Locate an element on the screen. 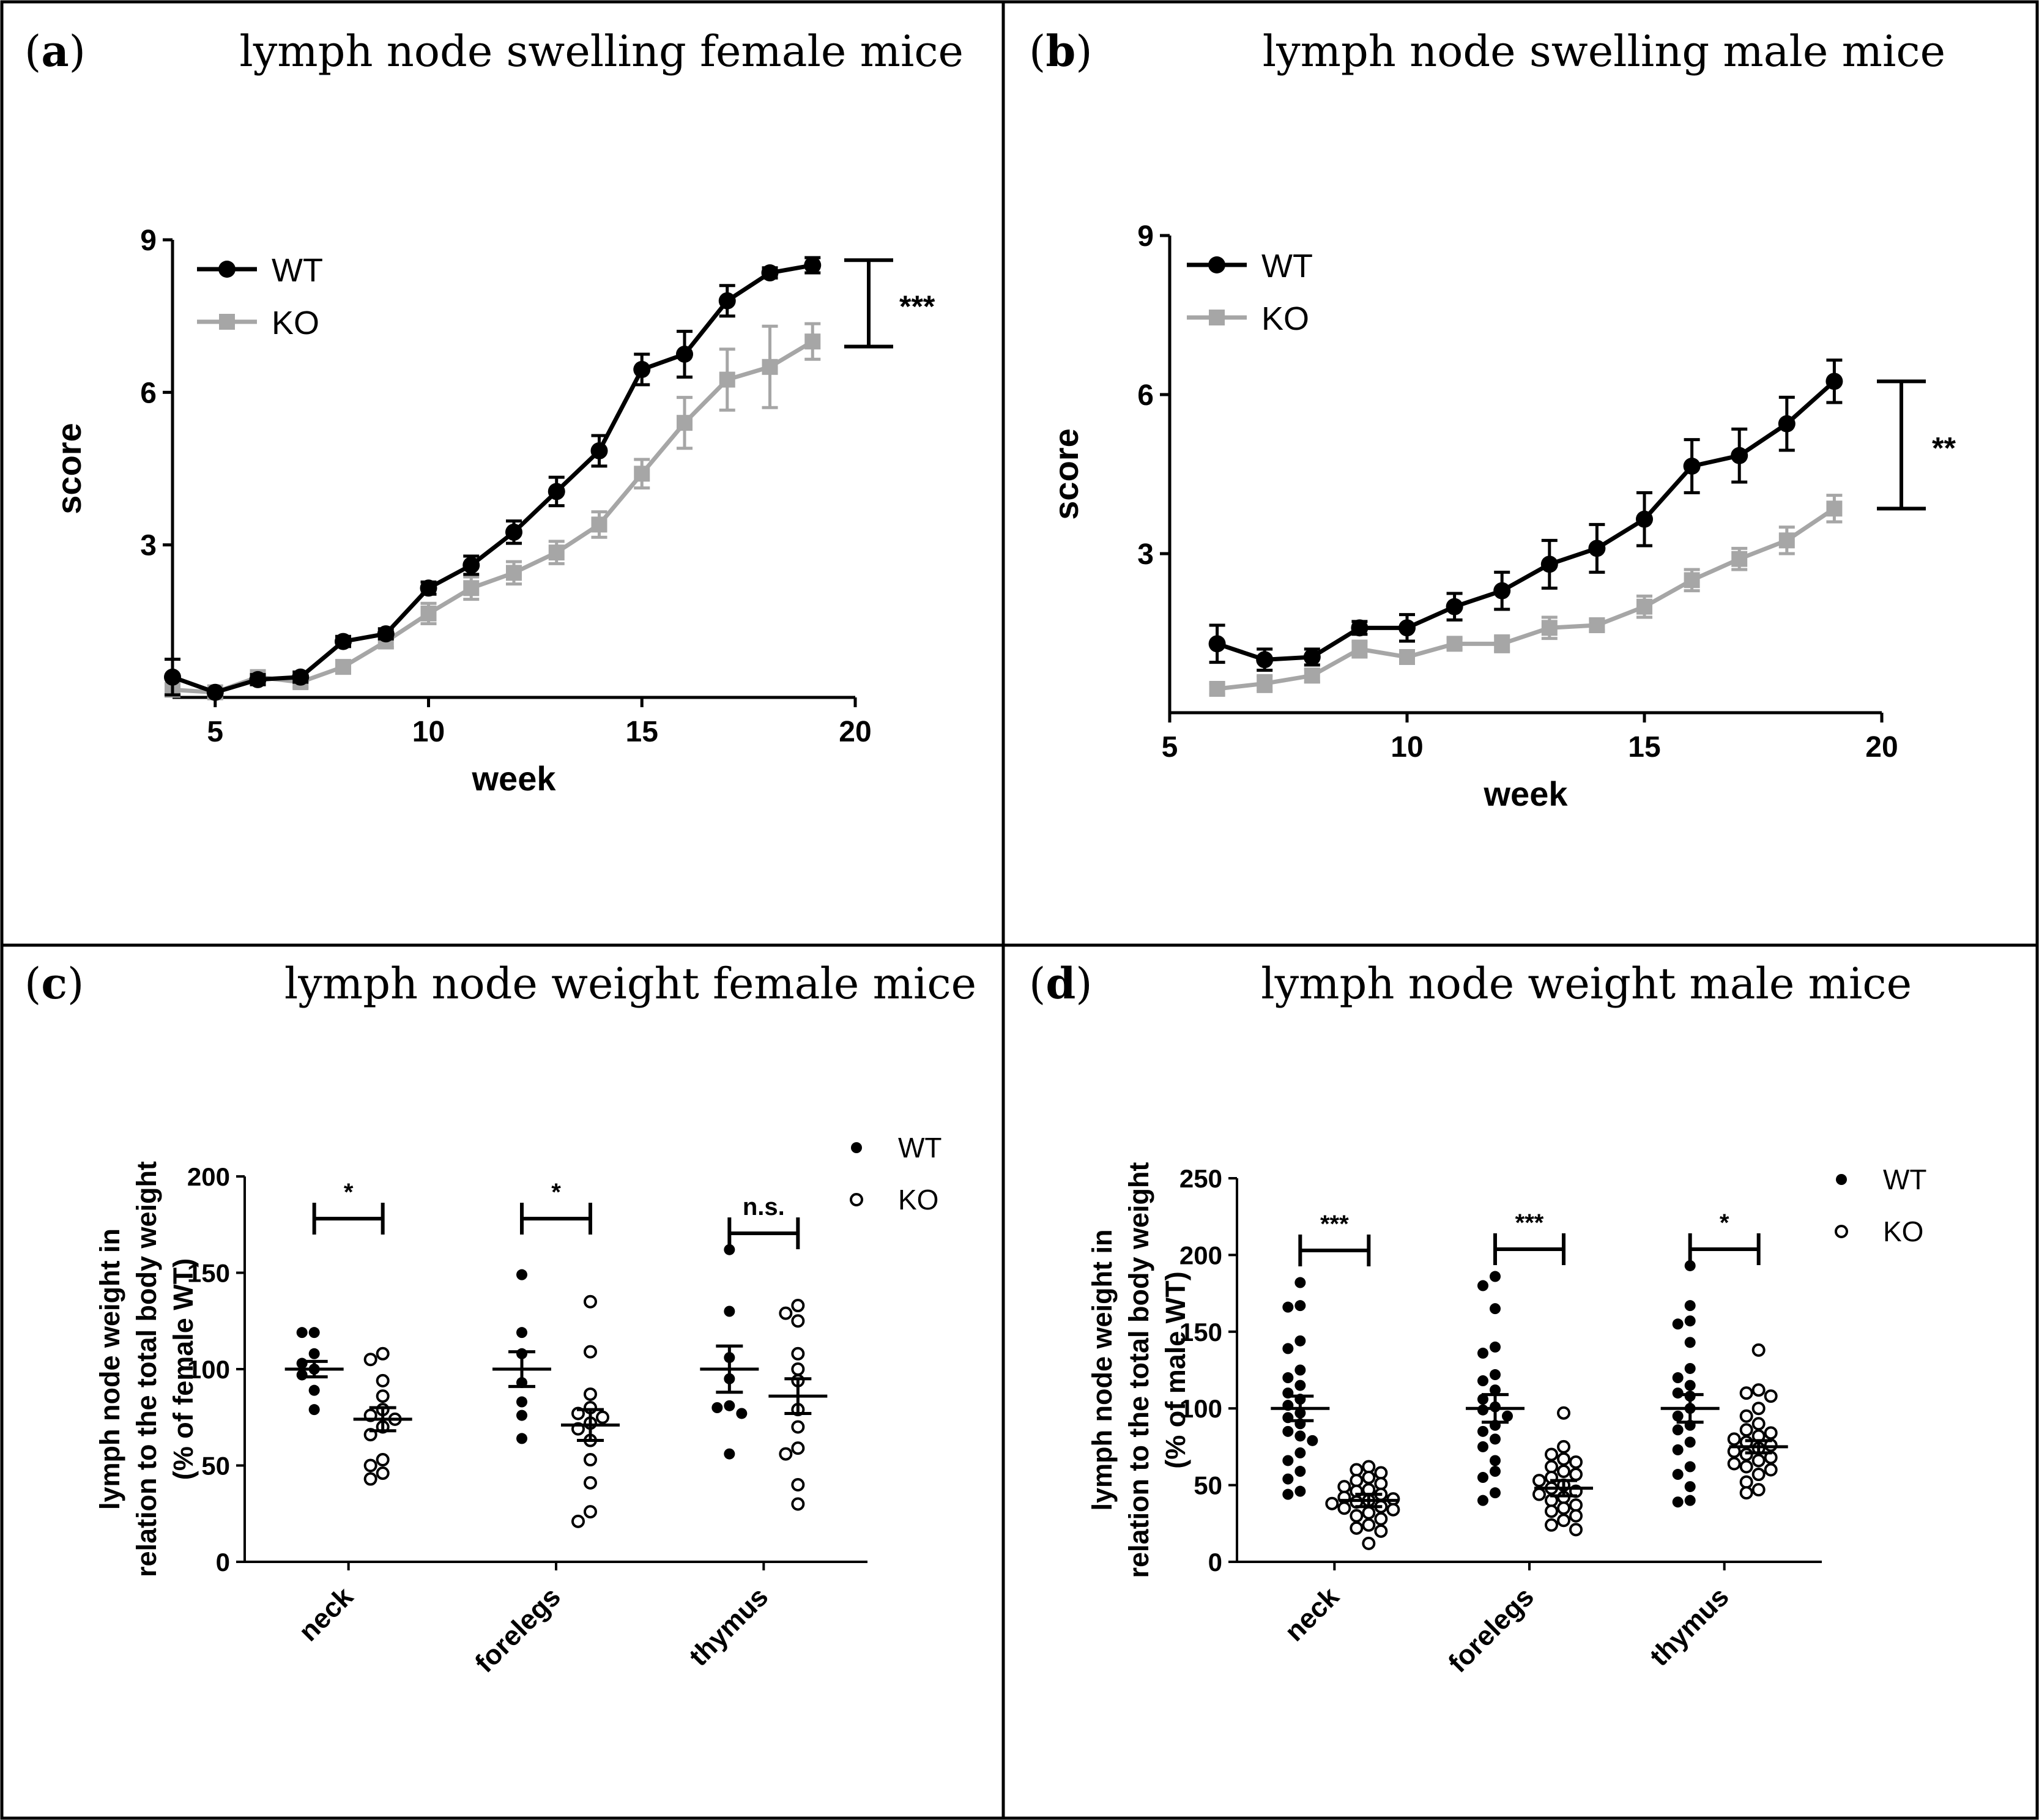  series-line-wt is located at coordinates (1526, 520).